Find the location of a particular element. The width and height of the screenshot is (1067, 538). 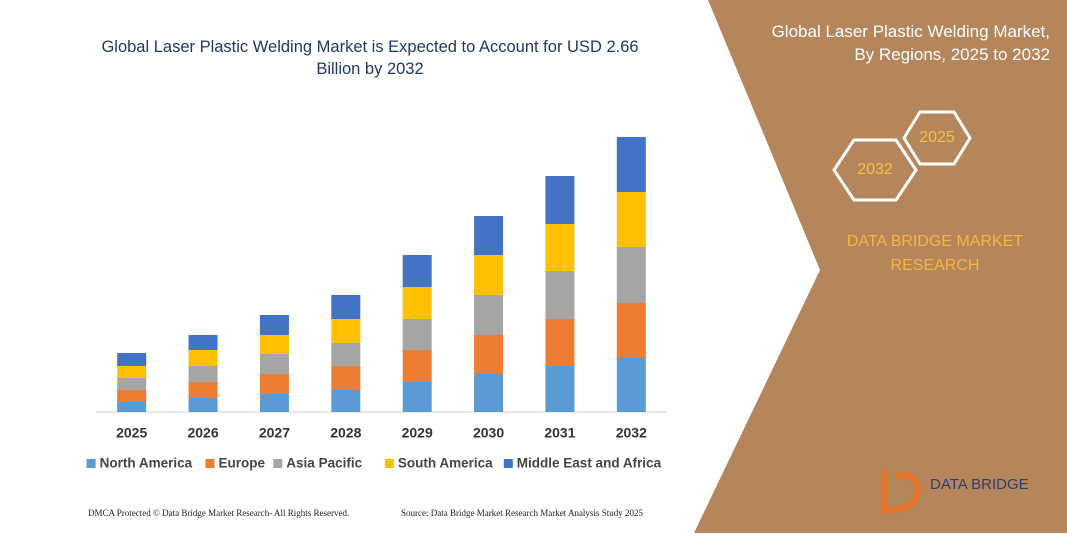

x-tick-label: 2027 is located at coordinates (274, 433).